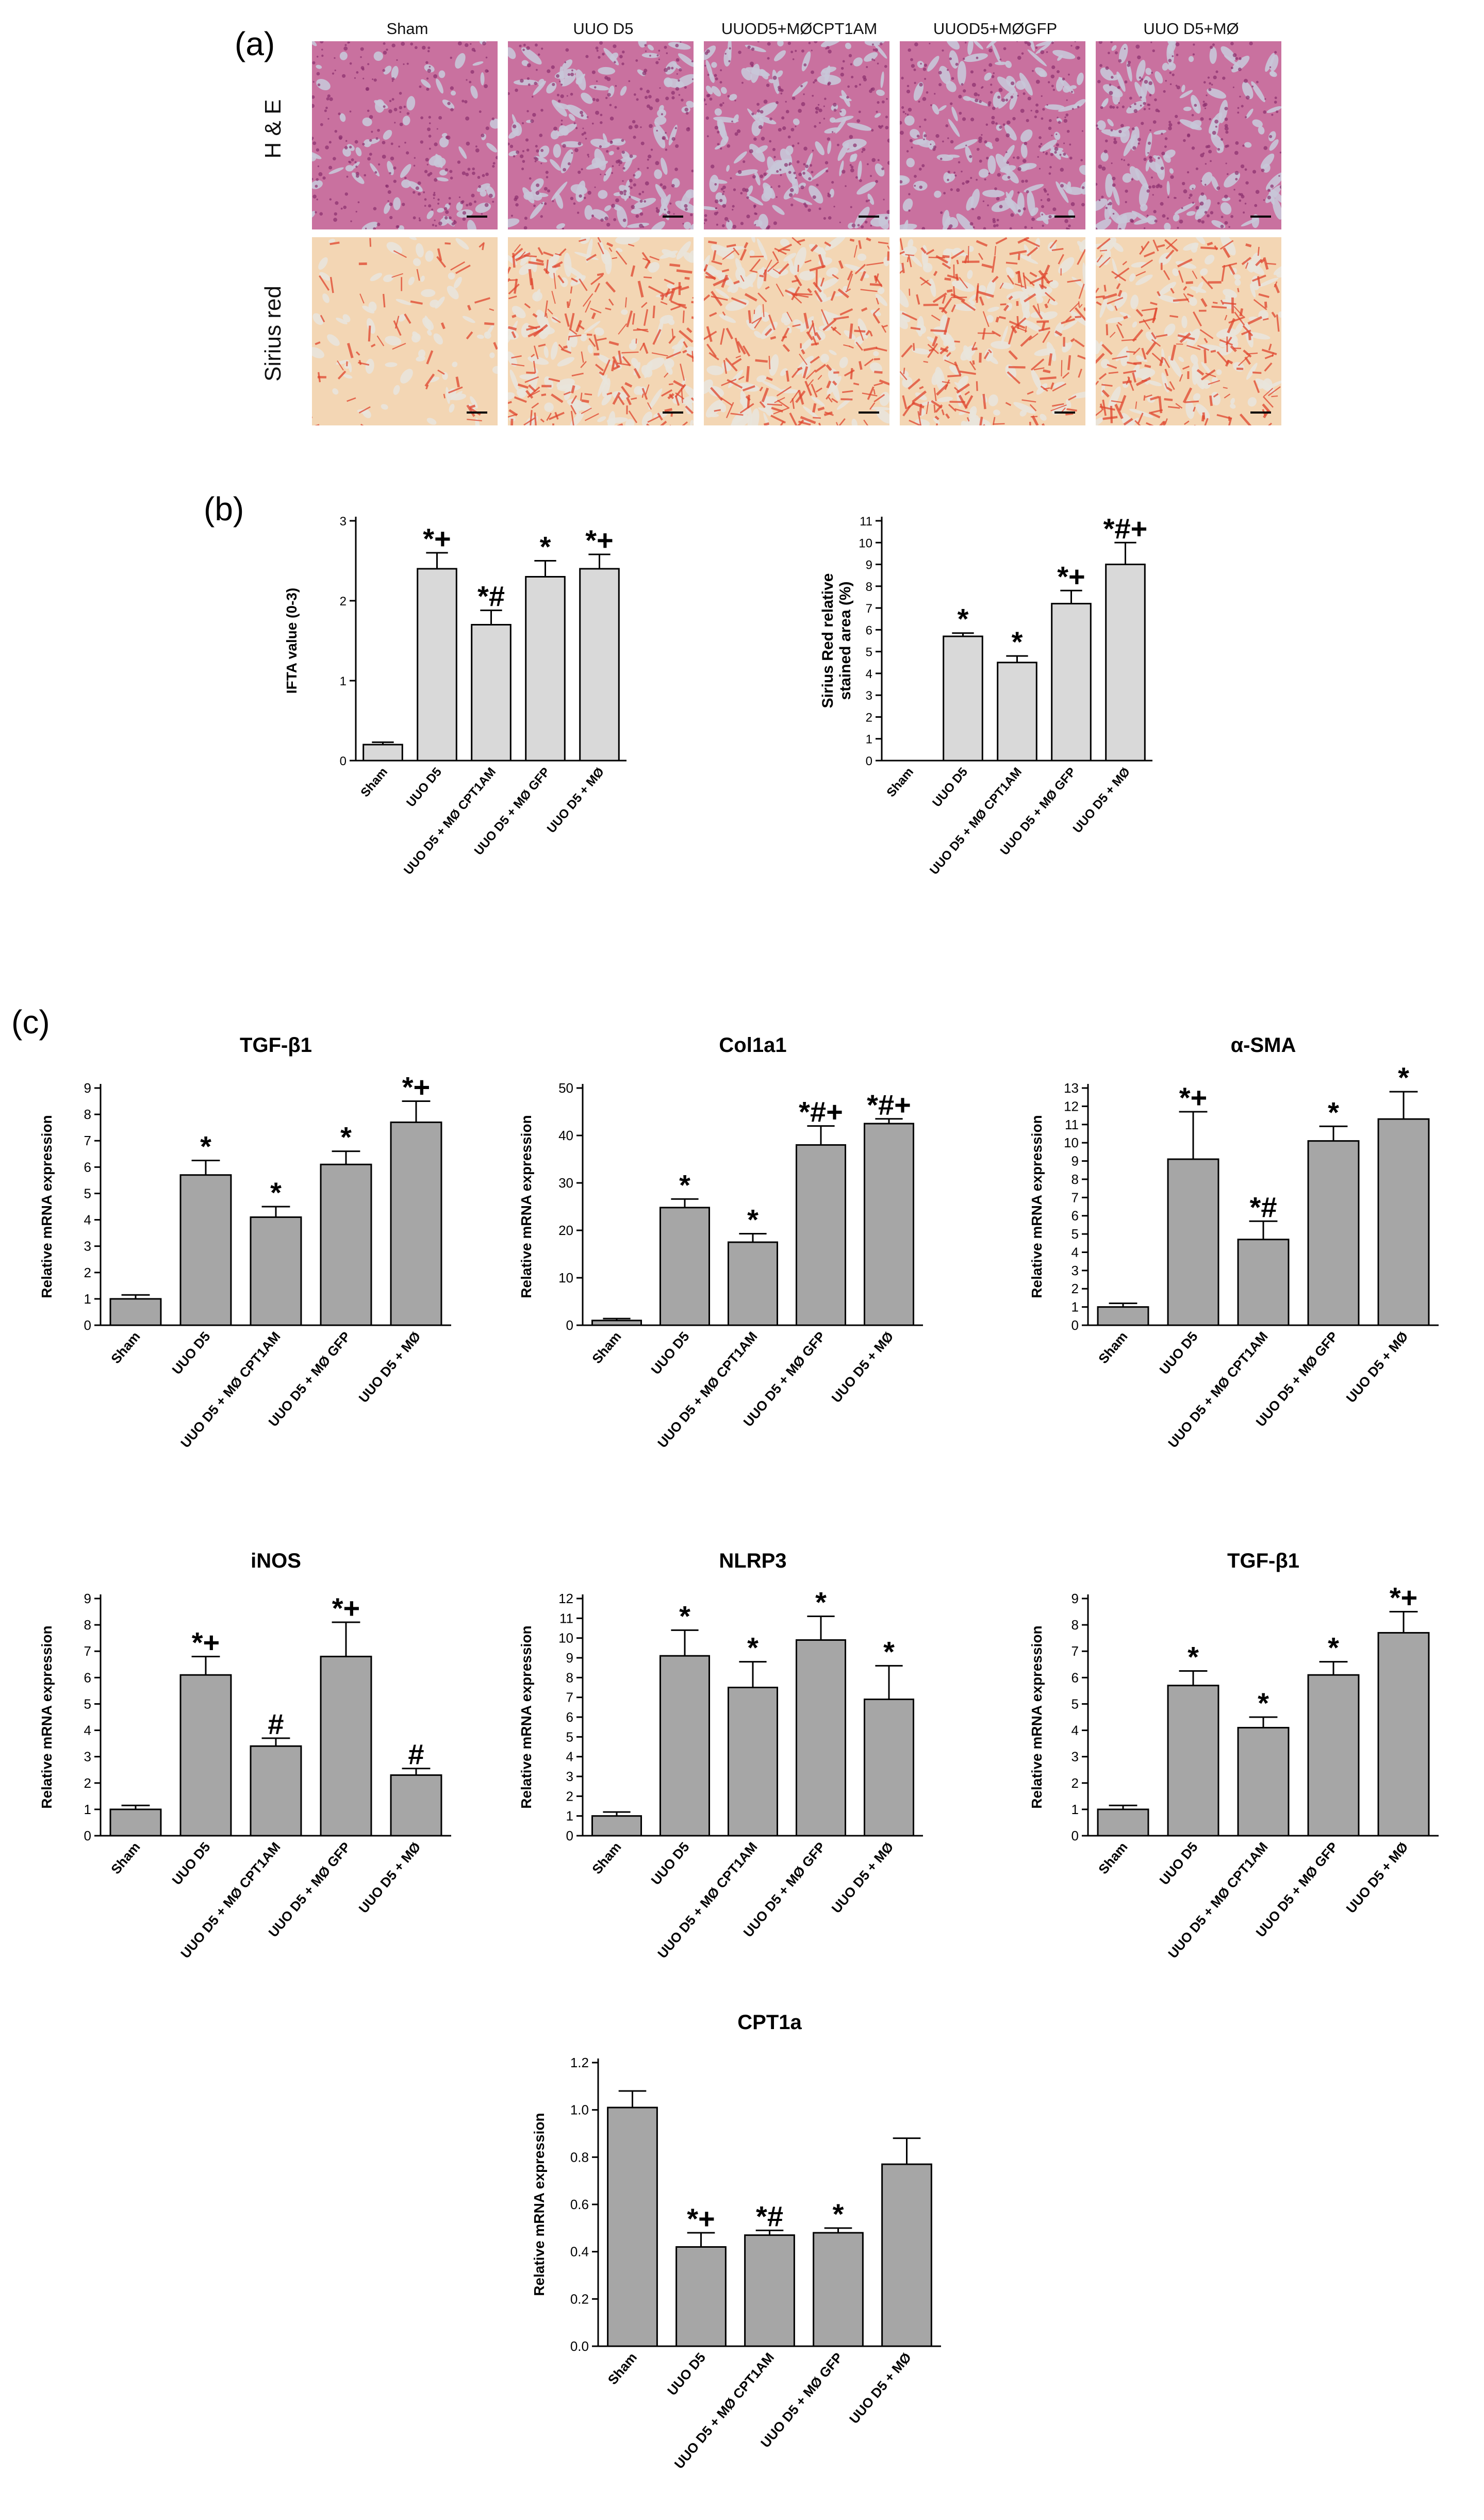  I want to click on tgfb1-b-y-tick-label: 1, so click(1075, 1809).